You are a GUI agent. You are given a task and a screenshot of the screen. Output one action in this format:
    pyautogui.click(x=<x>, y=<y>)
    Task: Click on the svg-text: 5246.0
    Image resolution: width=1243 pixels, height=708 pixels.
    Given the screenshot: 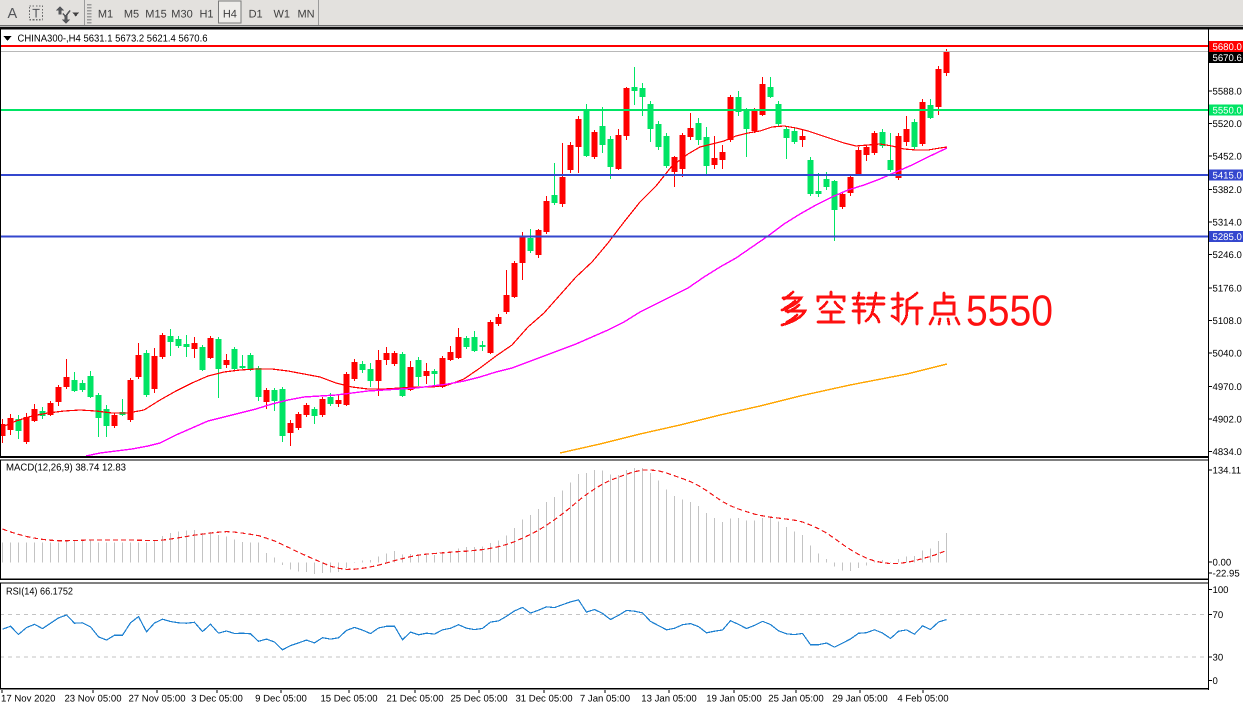 What is the action you would take?
    pyautogui.click(x=1227, y=255)
    